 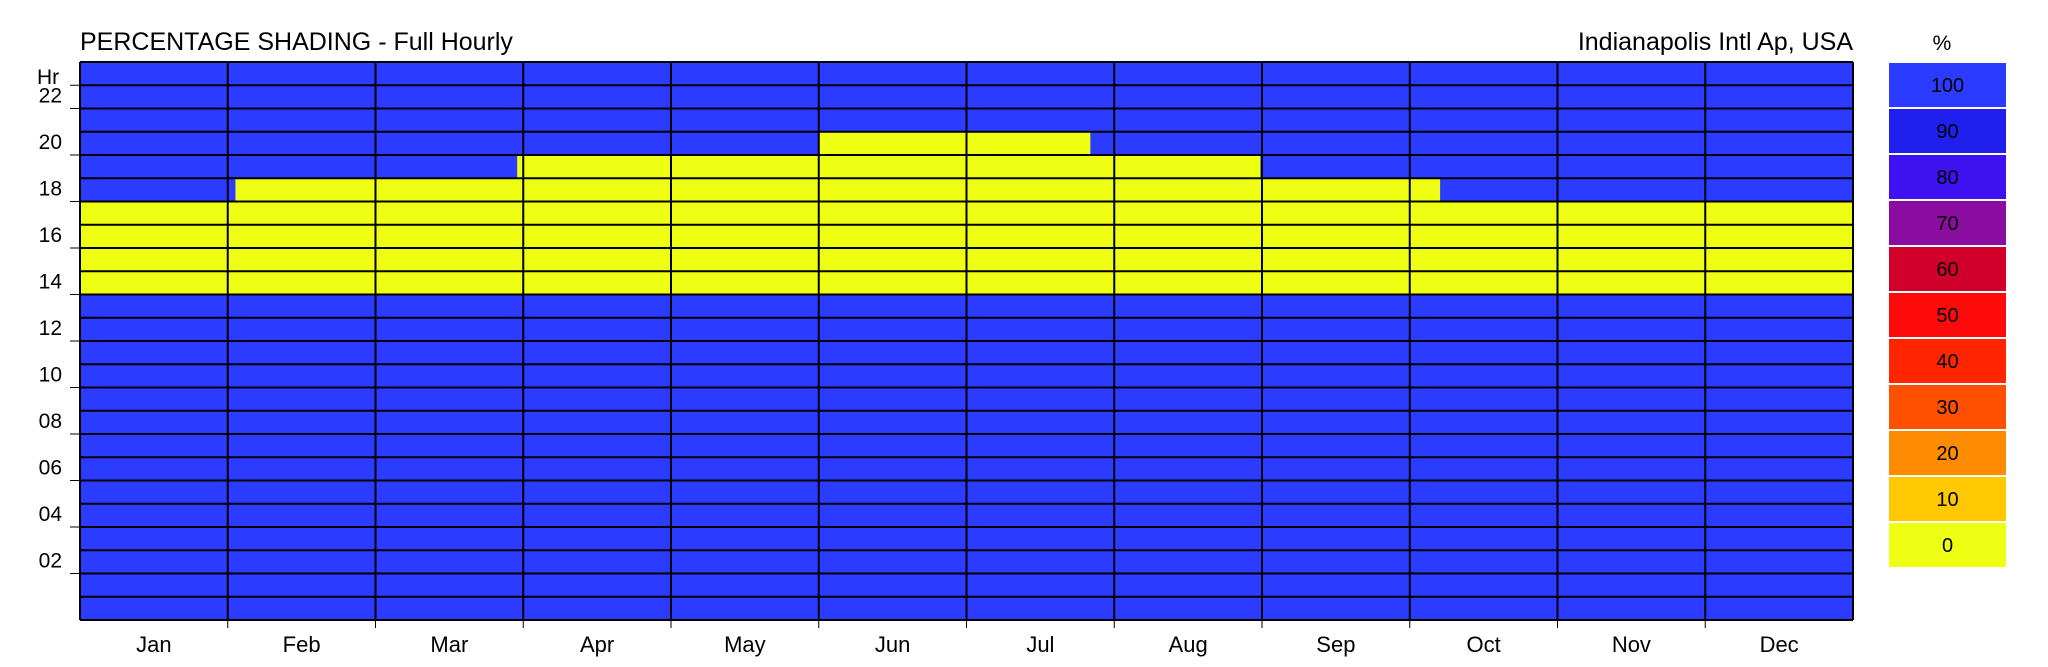 I want to click on hour-tick-label: 16, so click(x=50, y=235).